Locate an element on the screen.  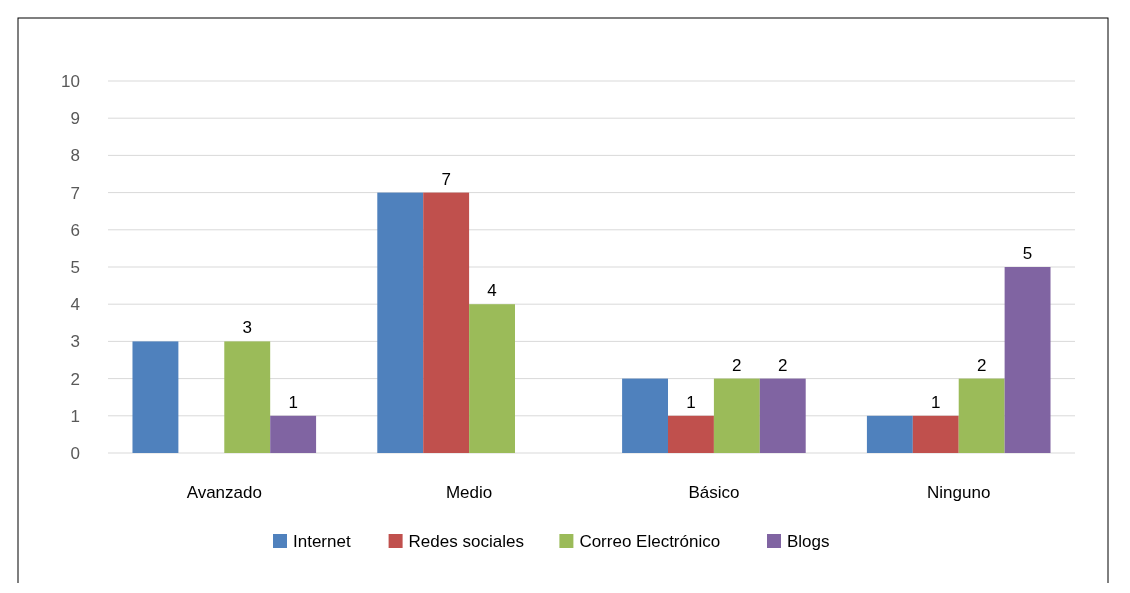
legend-label: Correo Electrónico is located at coordinates (650, 541).